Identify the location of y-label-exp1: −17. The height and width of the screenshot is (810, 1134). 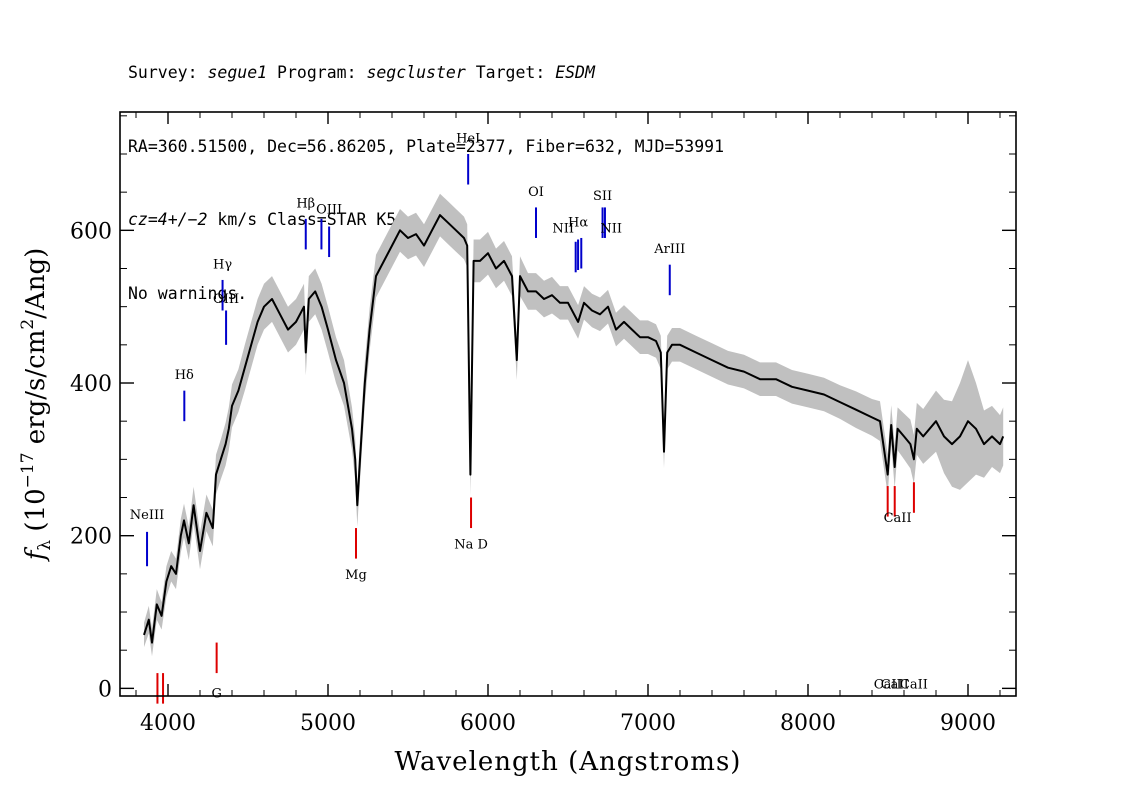
(28, 470).